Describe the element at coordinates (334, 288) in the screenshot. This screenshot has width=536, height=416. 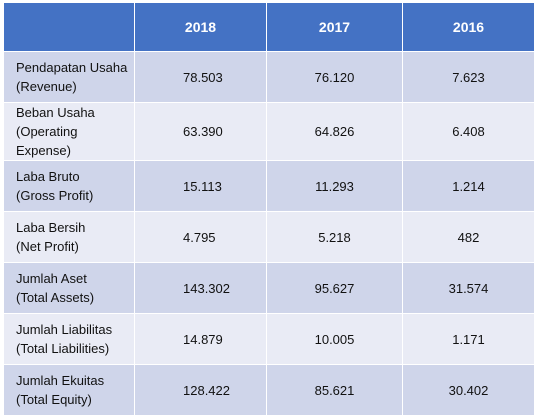
I see `cell-2017: 95.627` at that location.